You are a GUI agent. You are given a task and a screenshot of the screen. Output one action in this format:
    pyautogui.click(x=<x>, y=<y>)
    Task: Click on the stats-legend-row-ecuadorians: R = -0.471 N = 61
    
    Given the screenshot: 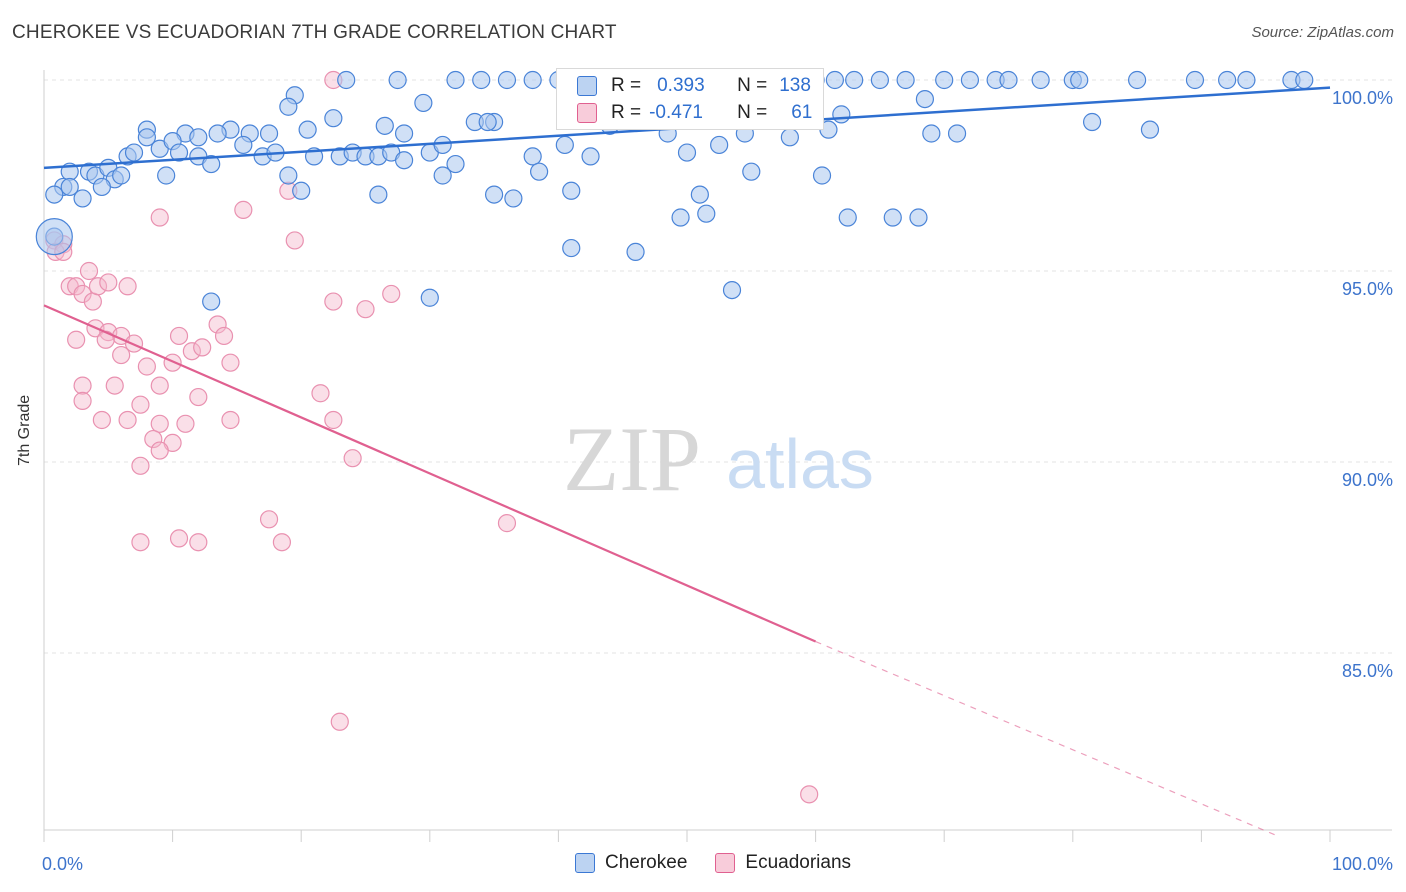 What is the action you would take?
    pyautogui.click(x=694, y=113)
    